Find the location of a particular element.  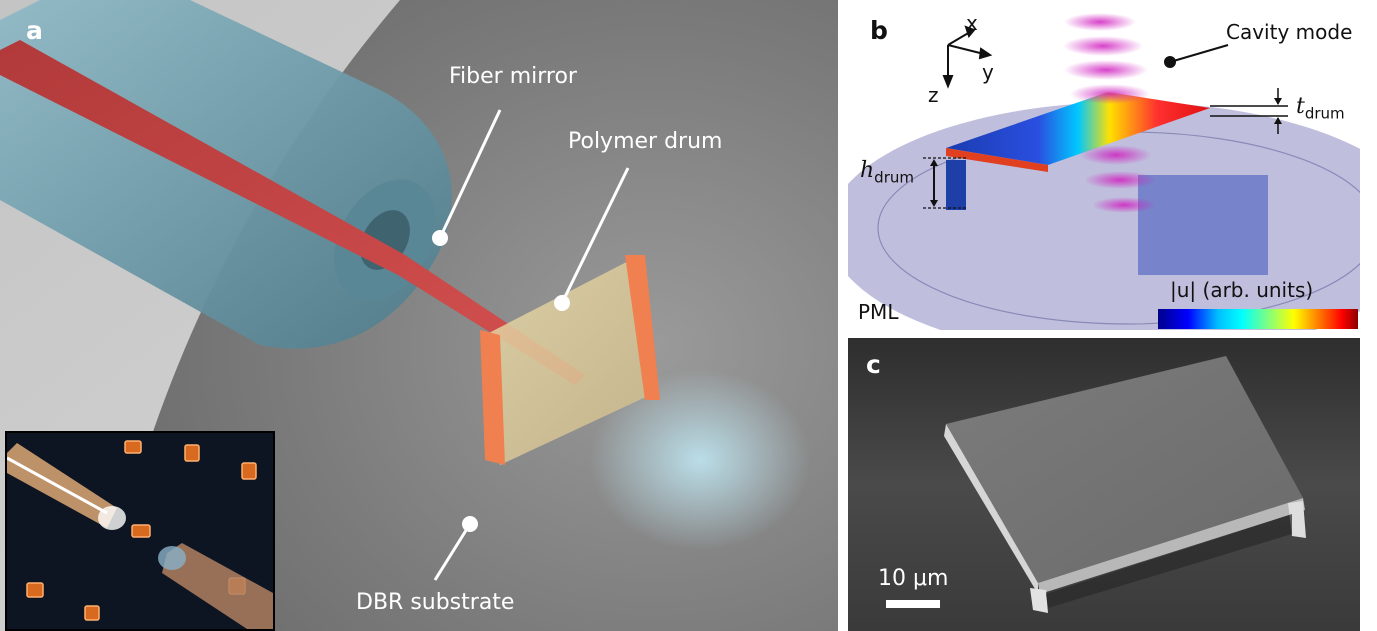

colorbar is located at coordinates (1258, 319).